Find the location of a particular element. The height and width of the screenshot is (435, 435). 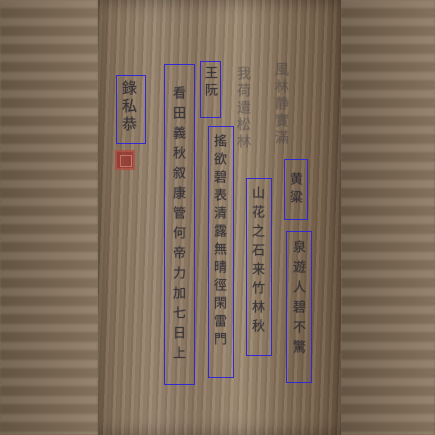

faint-text-column-2: 風林静實滿 is located at coordinates (281, 104).